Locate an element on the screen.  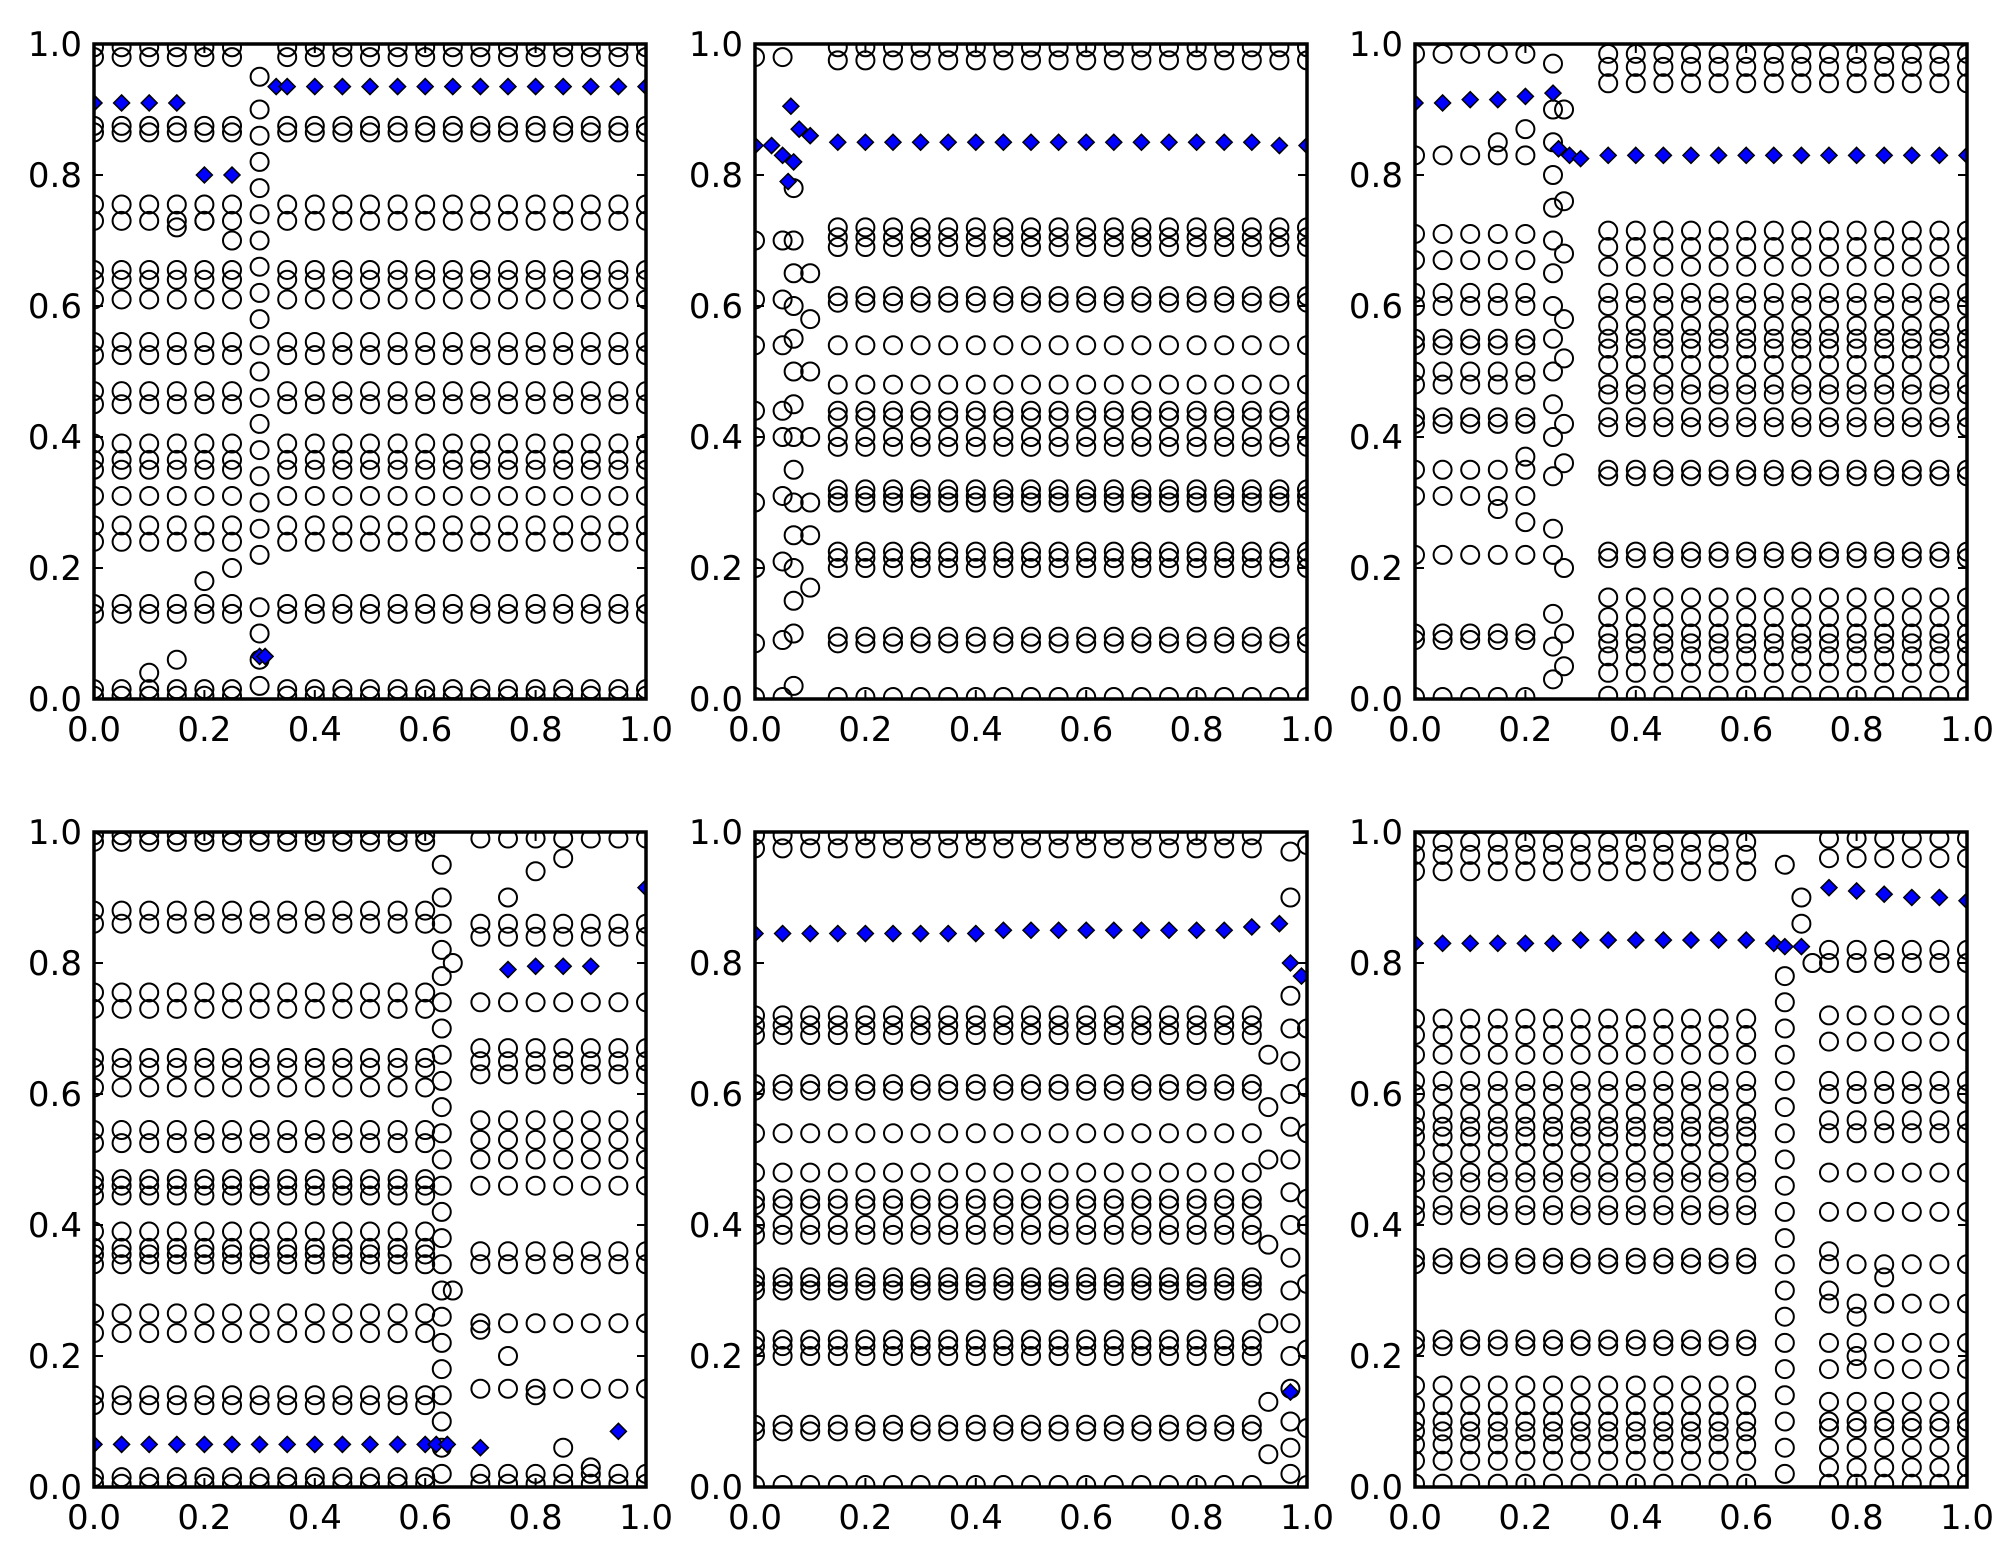
axes-frame is located at coordinates (1031, 1159).